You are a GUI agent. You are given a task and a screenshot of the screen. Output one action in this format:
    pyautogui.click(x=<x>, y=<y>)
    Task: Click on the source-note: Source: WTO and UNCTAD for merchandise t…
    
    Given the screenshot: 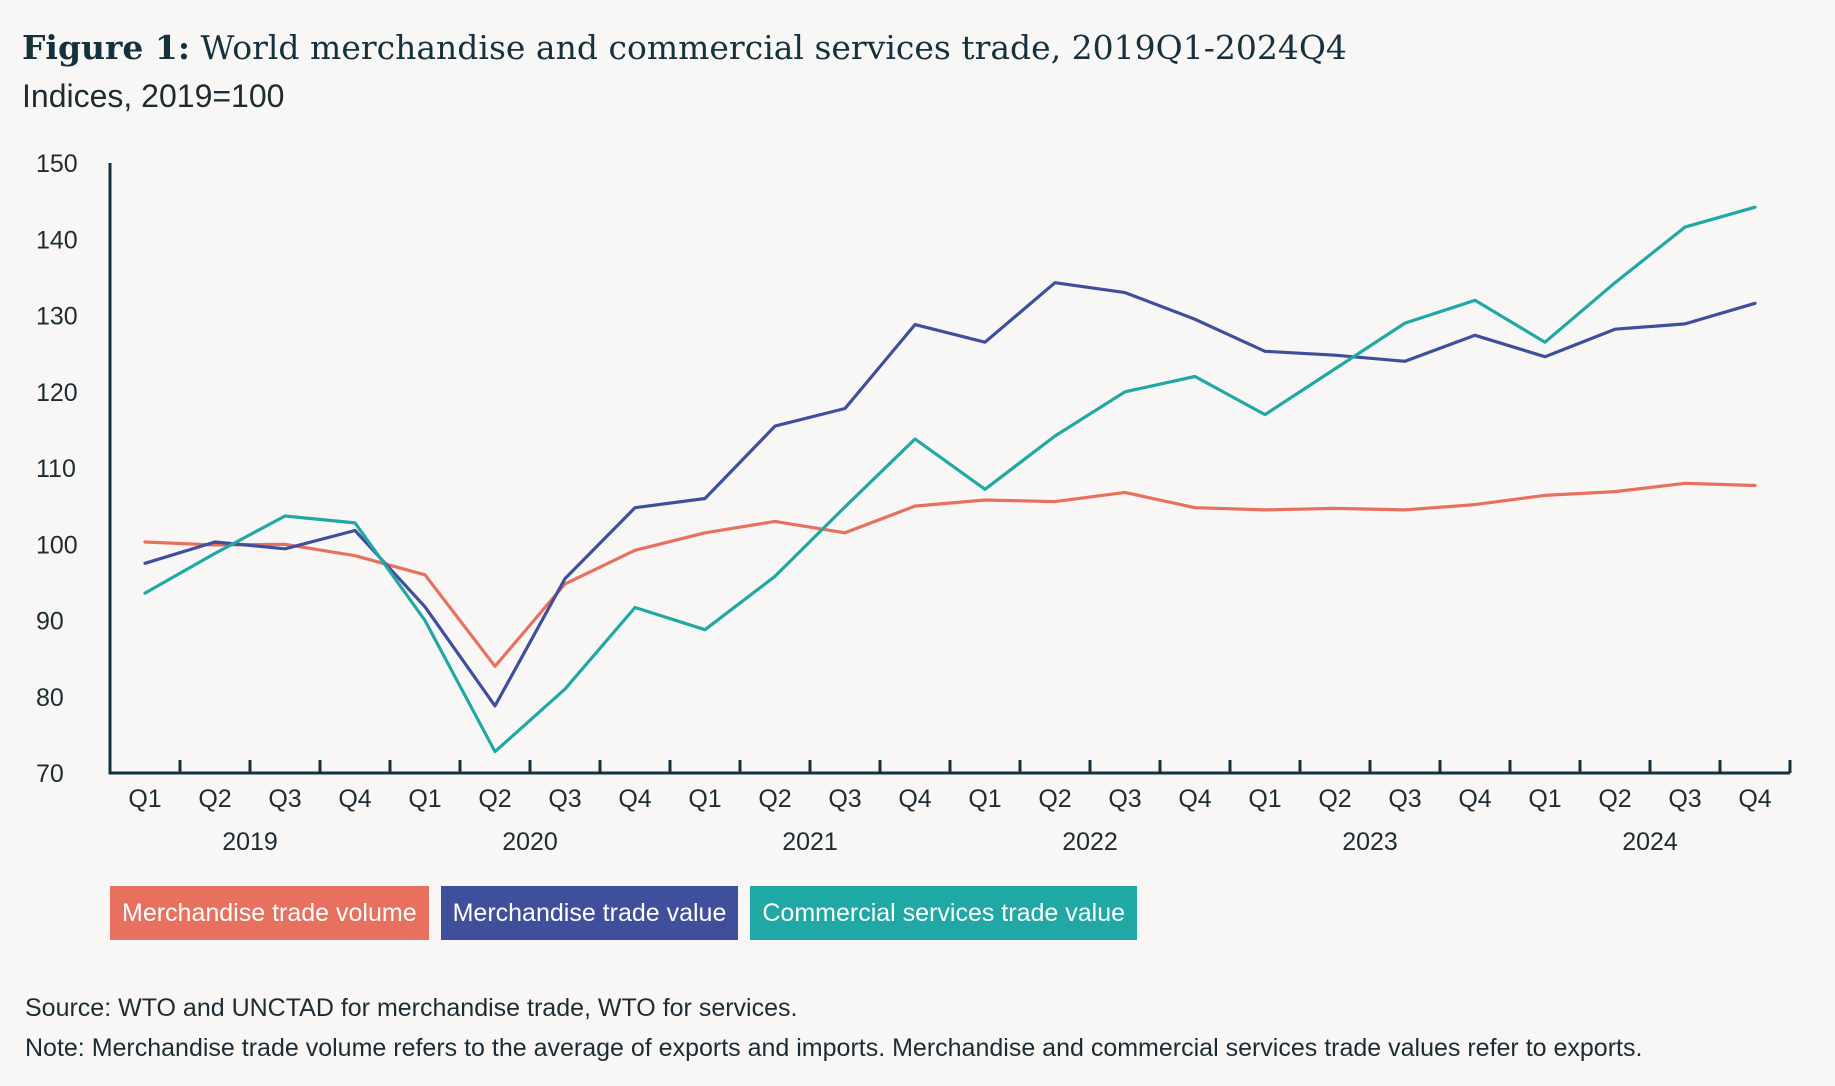 What is the action you would take?
    pyautogui.click(x=411, y=1008)
    